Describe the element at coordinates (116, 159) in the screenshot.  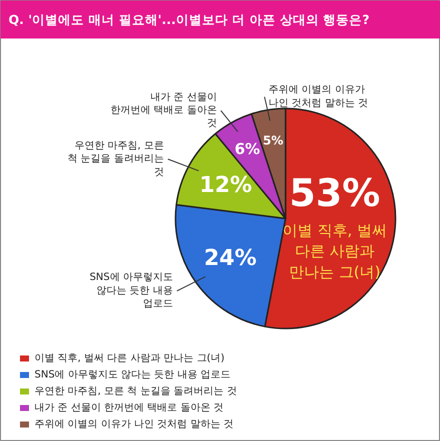
I see `slice-label: 우연한 마주침, 모른 척 눈길을 돌려버리는 것` at that location.